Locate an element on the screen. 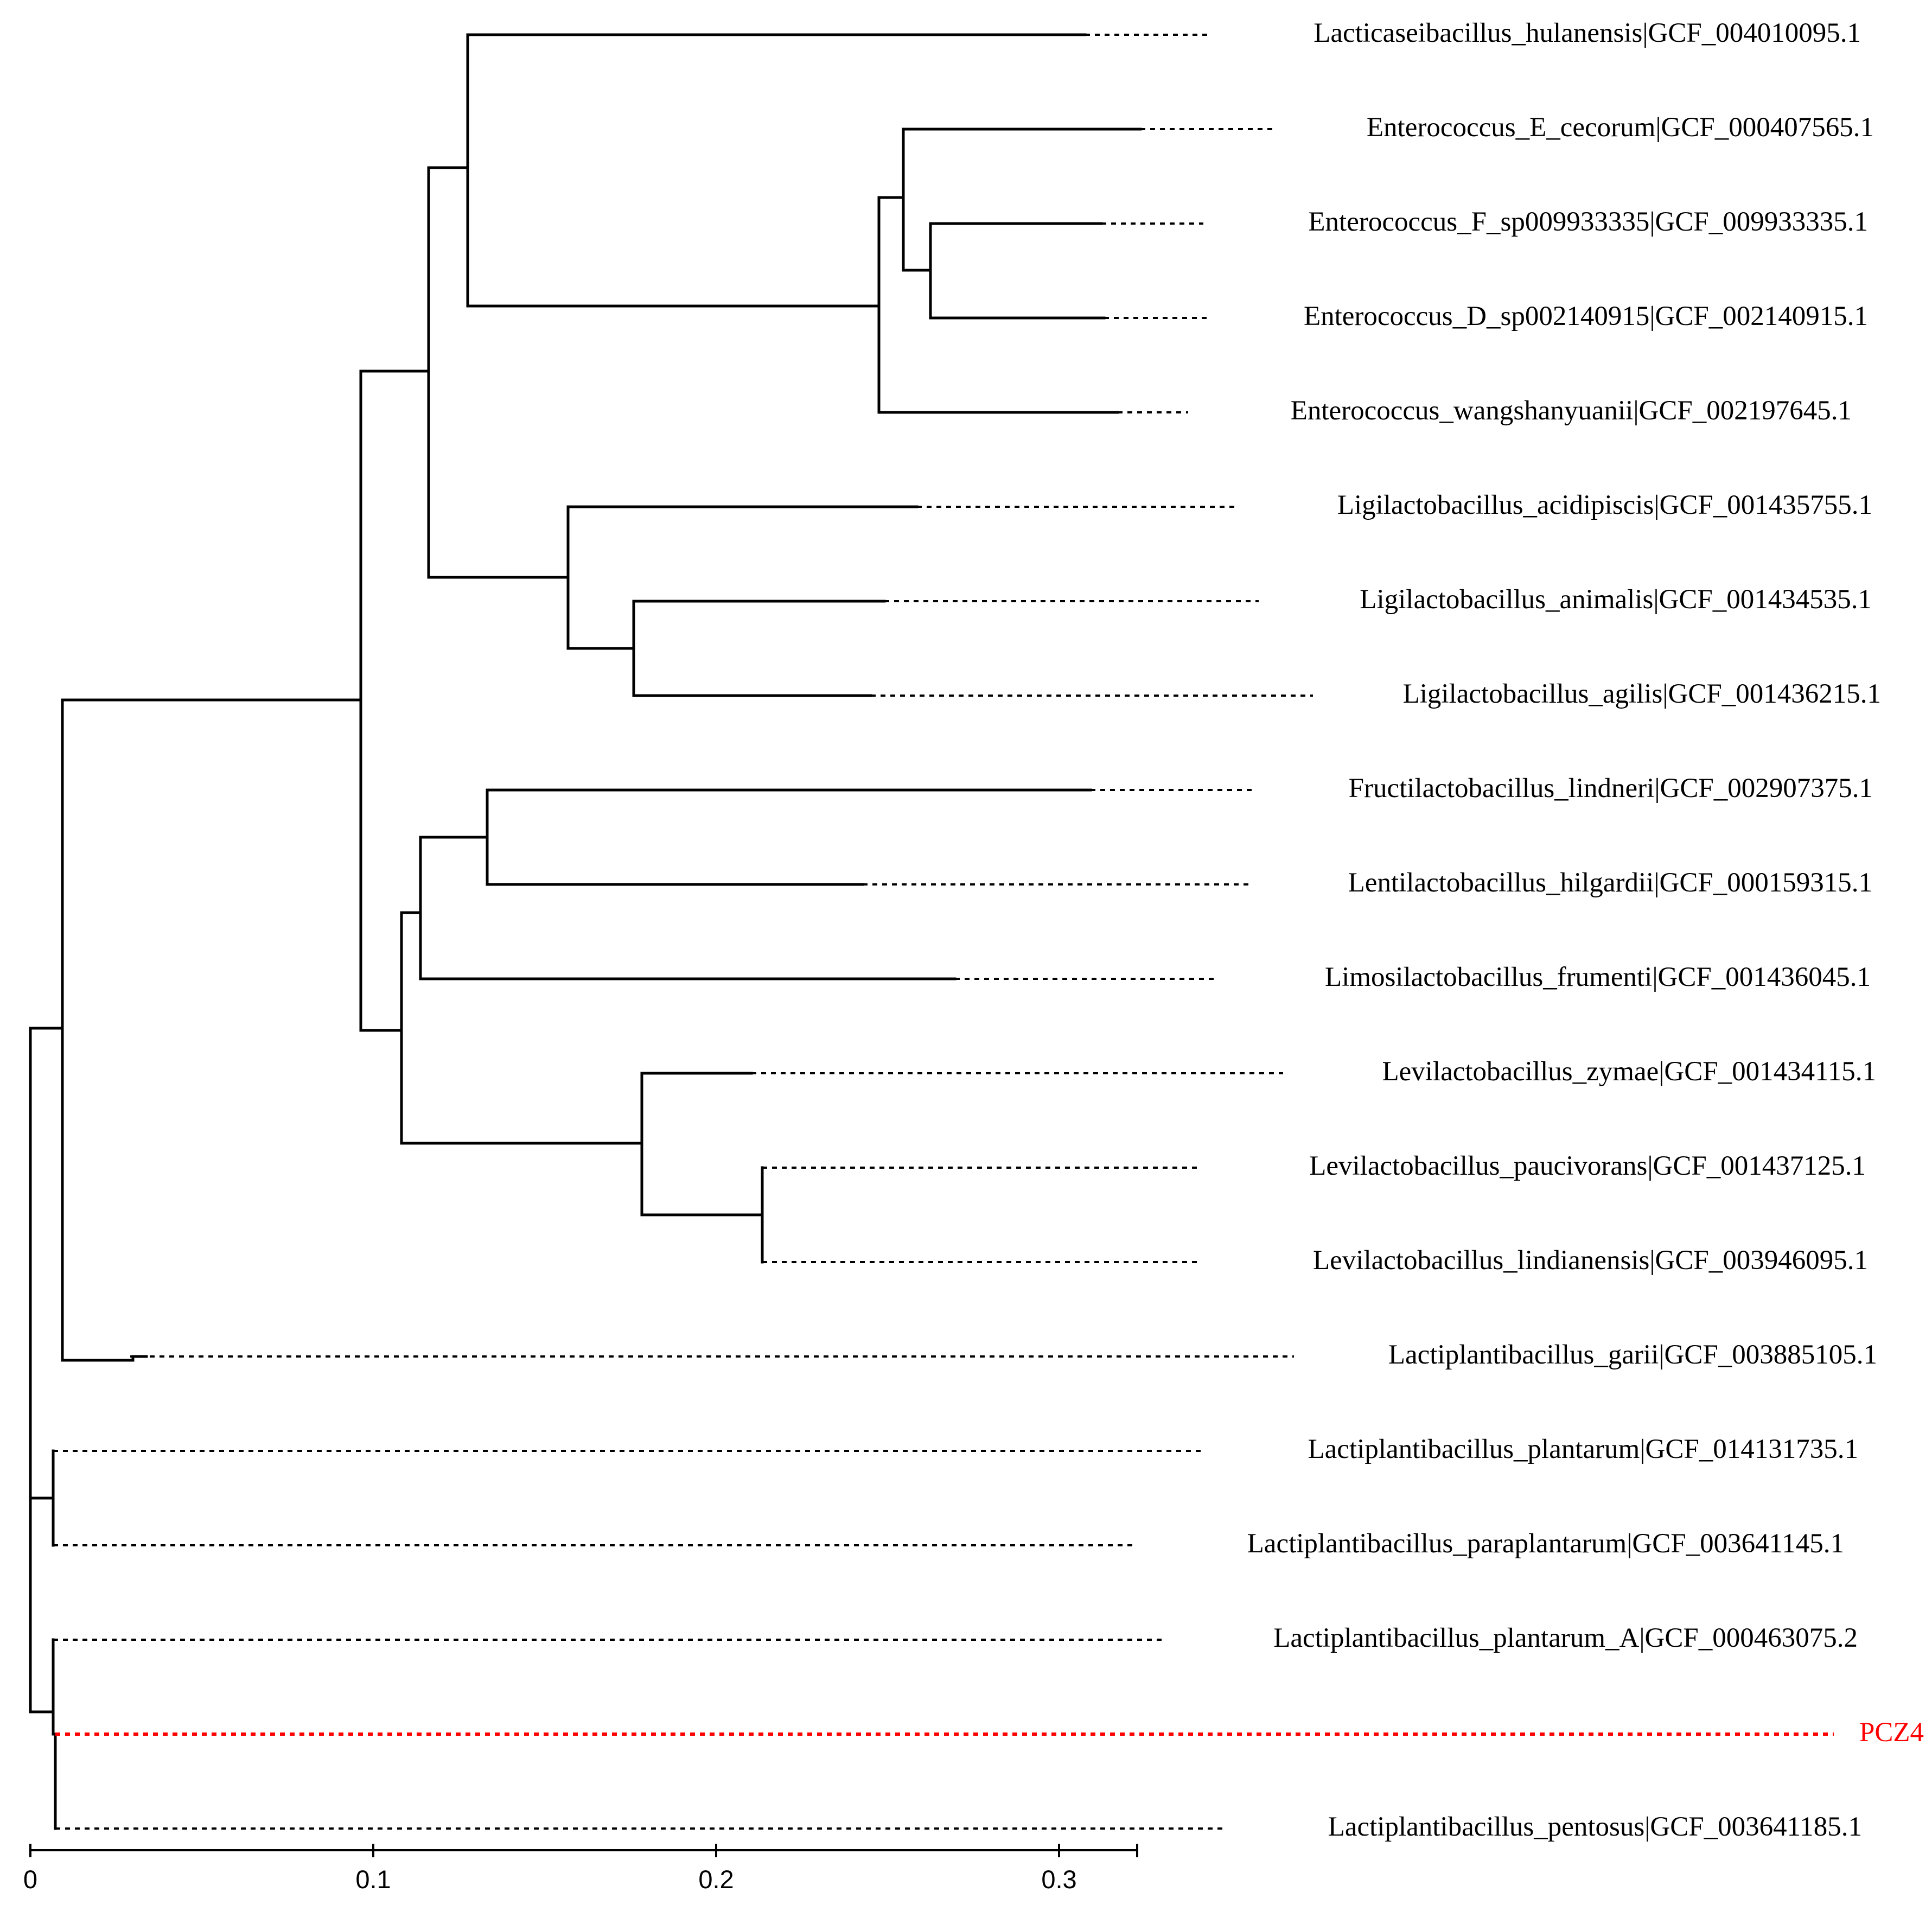 The image size is (1932, 1911). axis-tick-label: 0.1 is located at coordinates (373, 1880).